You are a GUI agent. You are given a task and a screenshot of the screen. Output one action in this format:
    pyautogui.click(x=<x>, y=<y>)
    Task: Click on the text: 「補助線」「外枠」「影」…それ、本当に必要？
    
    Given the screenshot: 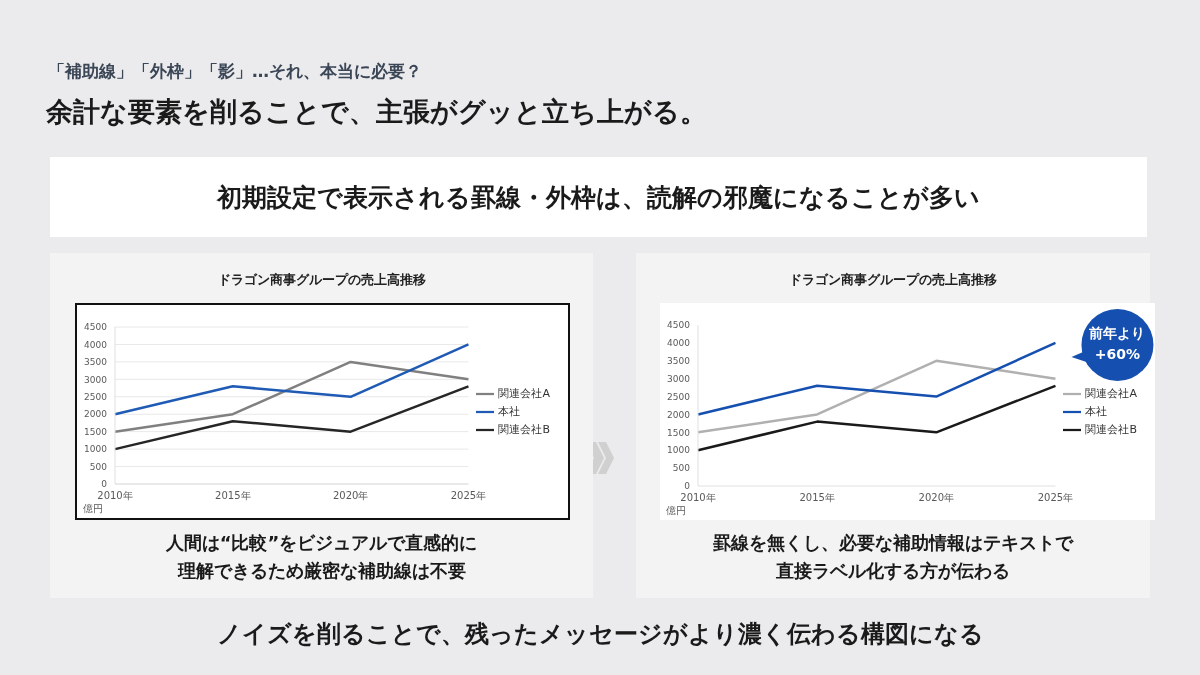 What is the action you would take?
    pyautogui.click(x=235, y=71)
    